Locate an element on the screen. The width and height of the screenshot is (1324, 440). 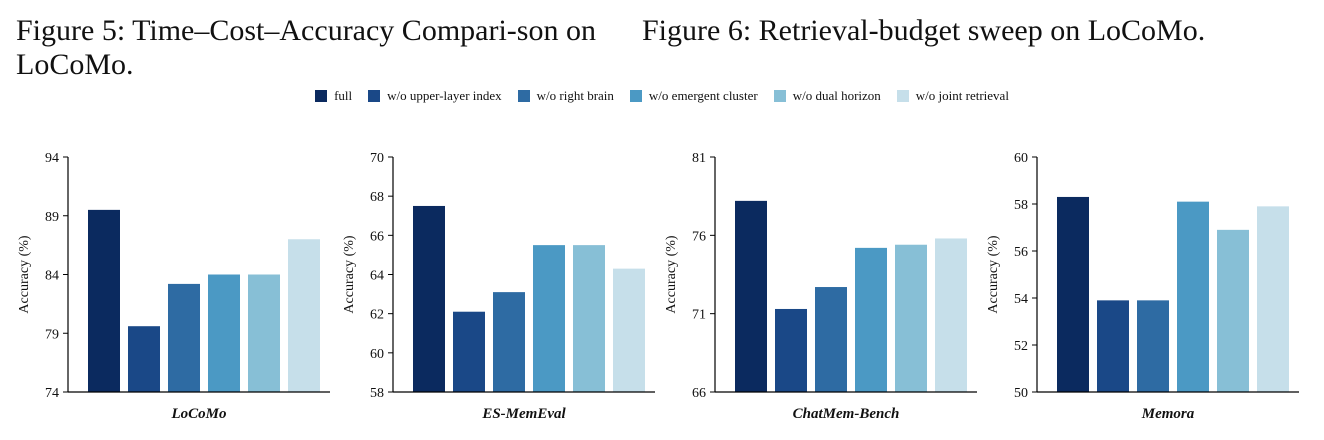
legend-item: w/o joint retrieval is located at coordinates (952, 96).